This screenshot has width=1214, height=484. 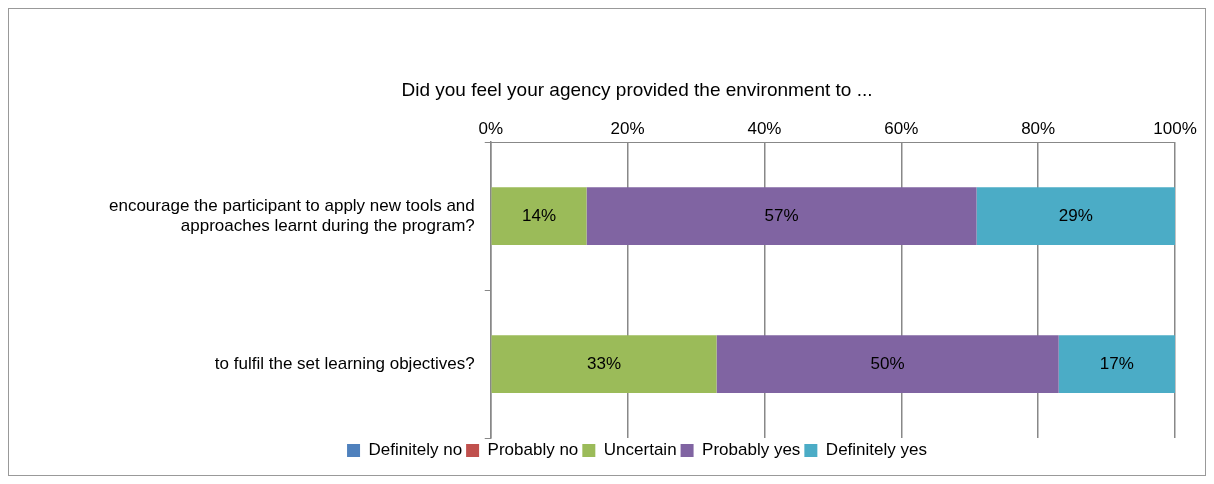 I want to click on y-tick-label: encourage the participant to apply new tools and approaches learnt during the program?, so click(x=292, y=215).